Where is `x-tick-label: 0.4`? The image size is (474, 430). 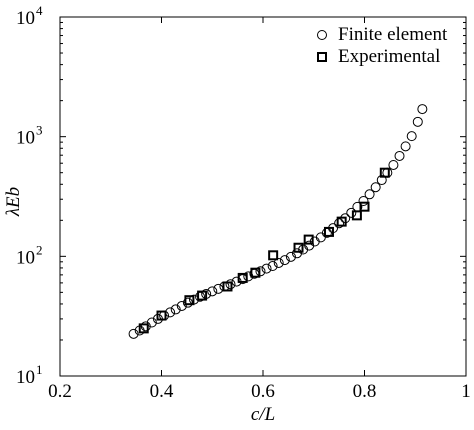 x-tick-label: 0.4 is located at coordinates (162, 391).